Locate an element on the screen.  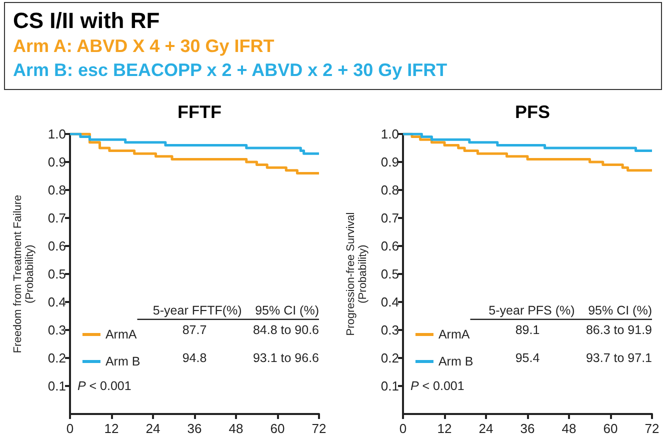
annotation: 86.3 to 91.9 is located at coordinates (619, 330).